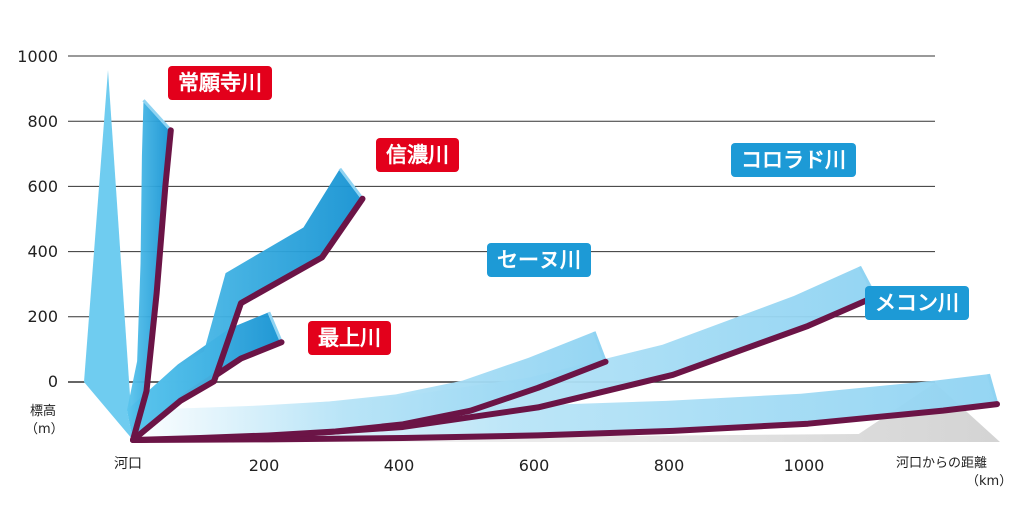 The width and height of the screenshot is (1024, 528). Describe the element at coordinates (917, 303) in the screenshot. I see `label-mekong-river: メコン川` at that location.